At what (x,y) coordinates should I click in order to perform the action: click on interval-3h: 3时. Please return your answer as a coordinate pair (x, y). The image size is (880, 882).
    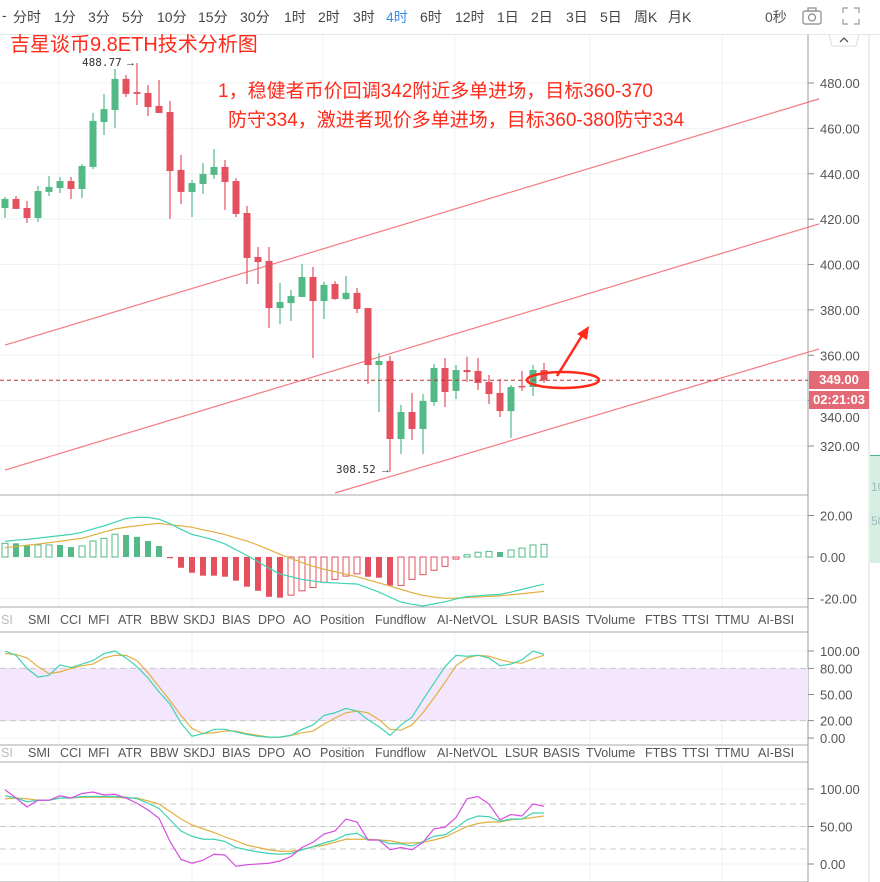
    Looking at the image, I should click on (364, 17).